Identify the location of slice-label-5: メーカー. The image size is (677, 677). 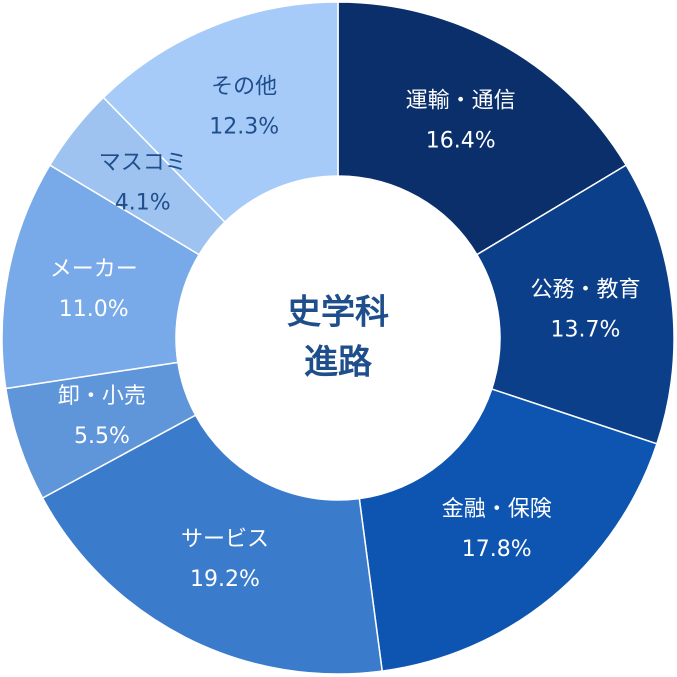
(94, 269).